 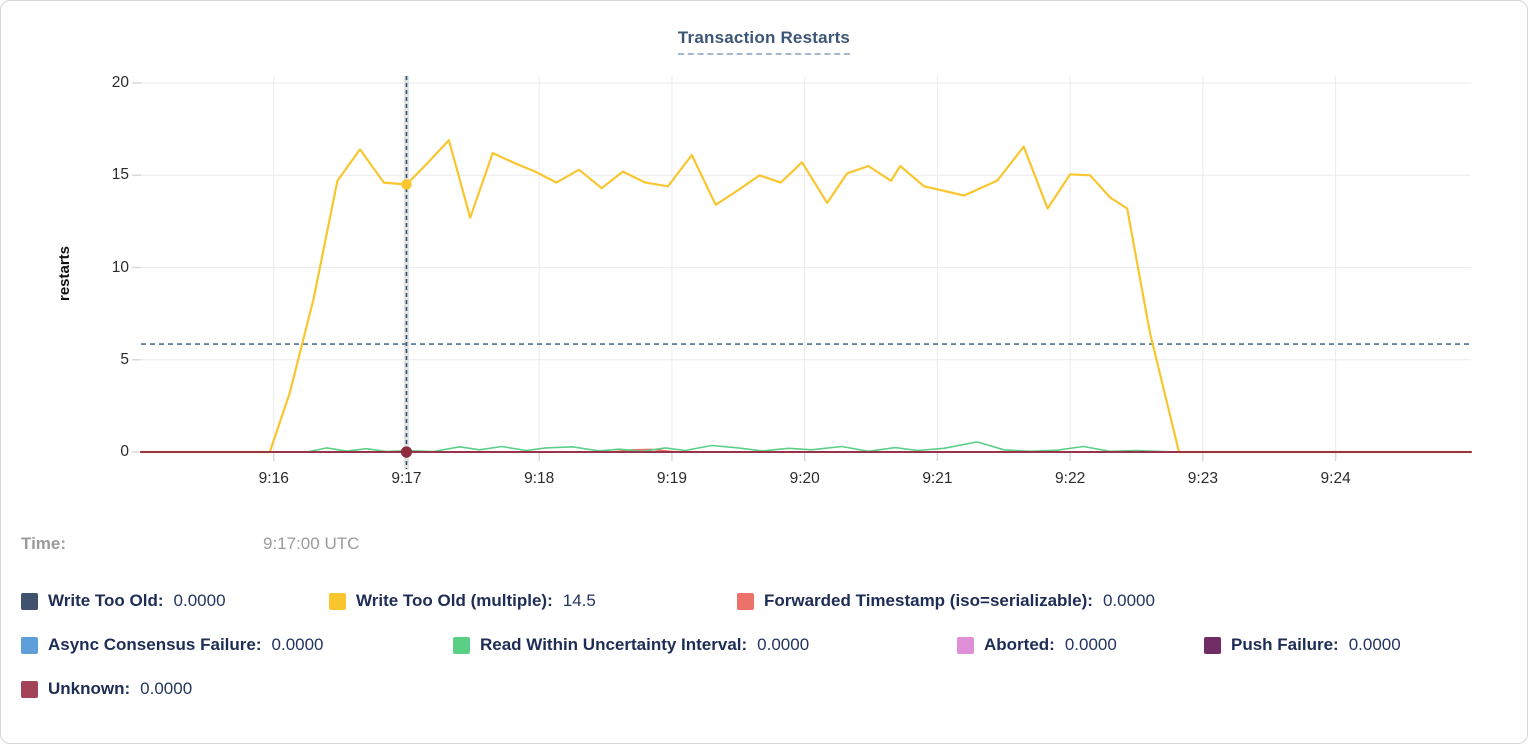 I want to click on legend-item-read-within-uncertainty-interval: Read Within Uncertainty Interval: 0.0000, so click(x=705, y=645).